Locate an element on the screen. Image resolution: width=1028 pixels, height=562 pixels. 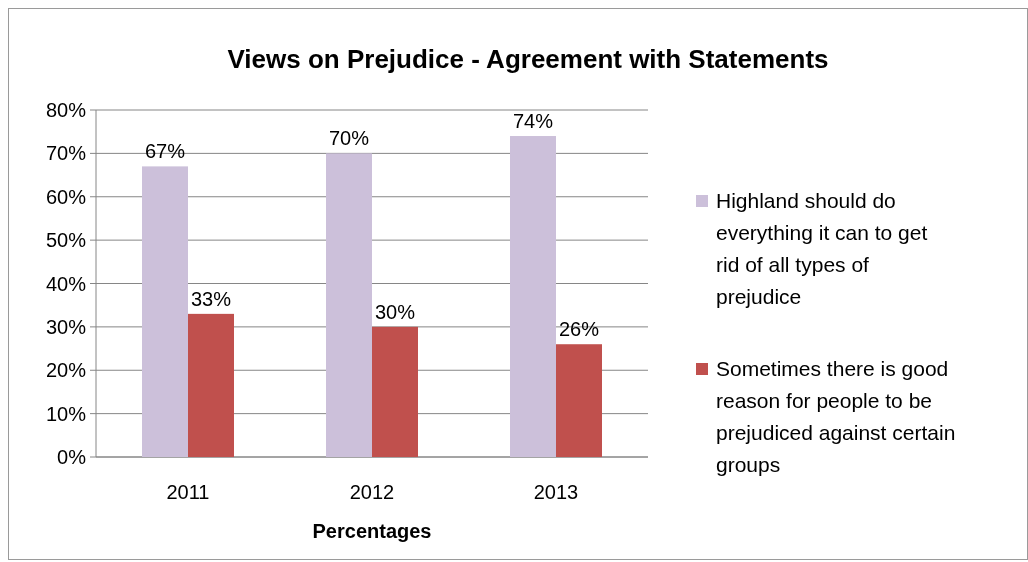
y-tick-label: 20% is located at coordinates (66, 370).